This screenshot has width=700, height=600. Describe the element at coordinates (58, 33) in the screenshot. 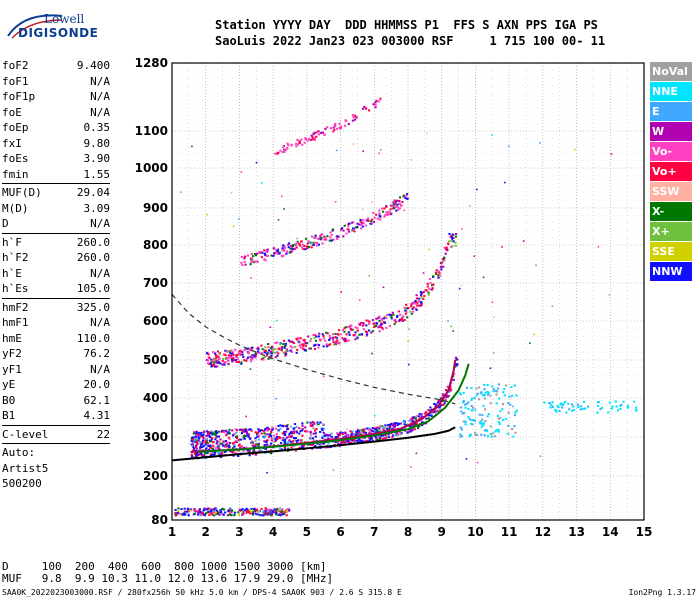

I see `logo-line2: DIGISONDE` at that location.